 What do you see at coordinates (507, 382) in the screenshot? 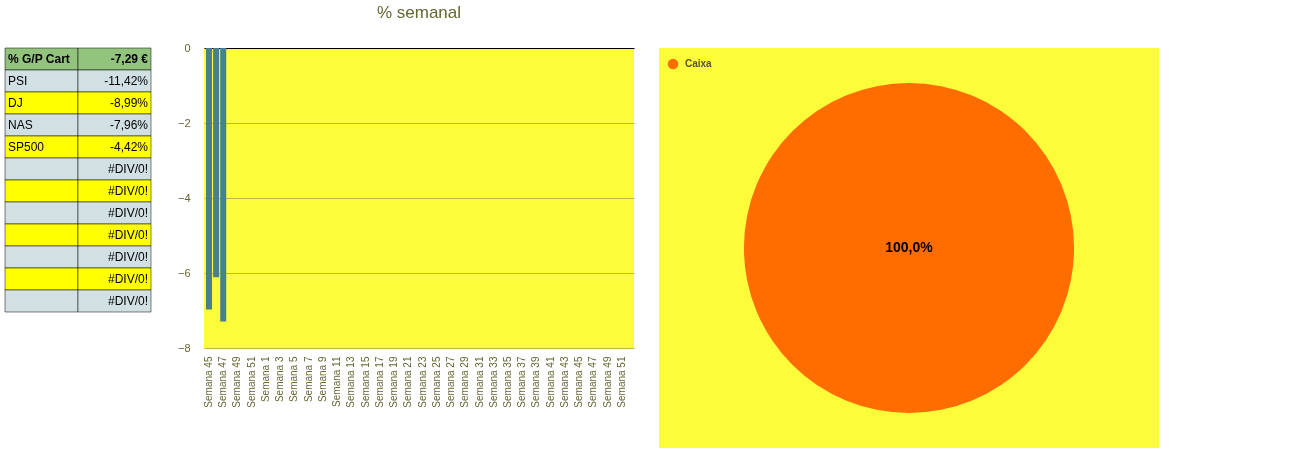
I see `x-tick-label: Semana 35` at bounding box center [507, 382].